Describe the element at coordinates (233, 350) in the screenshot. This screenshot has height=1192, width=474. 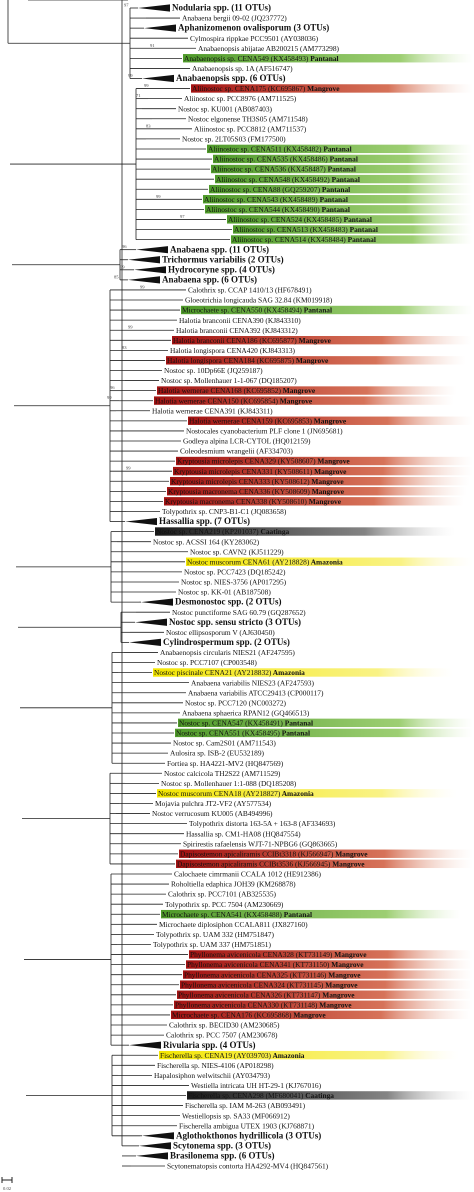
I see `taxon-label: Halotia longispora CENA420 (KJ843313)` at that location.